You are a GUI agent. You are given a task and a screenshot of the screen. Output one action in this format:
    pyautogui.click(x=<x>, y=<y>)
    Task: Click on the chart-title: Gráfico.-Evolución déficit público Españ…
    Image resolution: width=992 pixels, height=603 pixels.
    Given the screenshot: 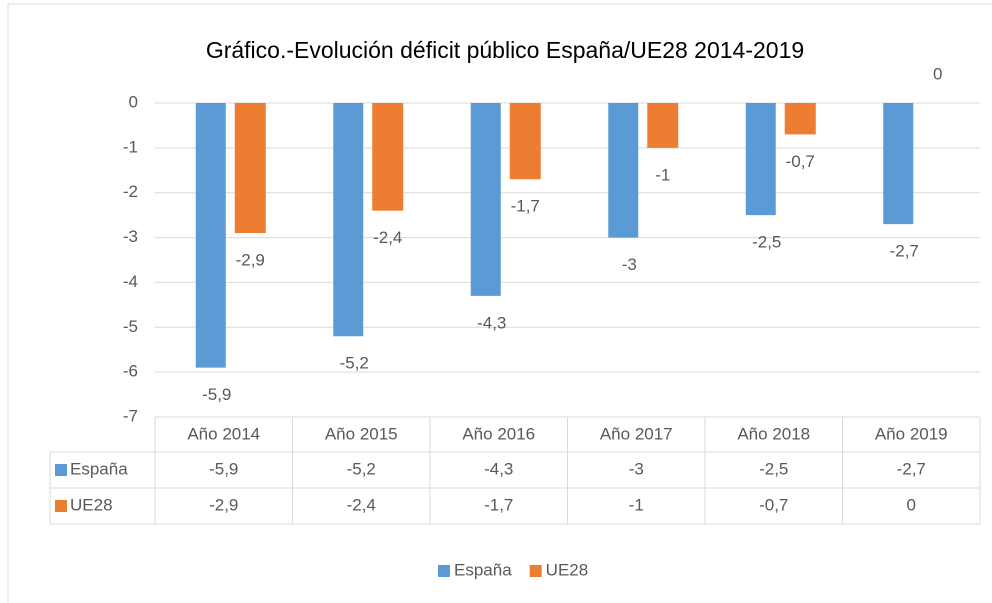 What is the action you would take?
    pyautogui.click(x=505, y=50)
    